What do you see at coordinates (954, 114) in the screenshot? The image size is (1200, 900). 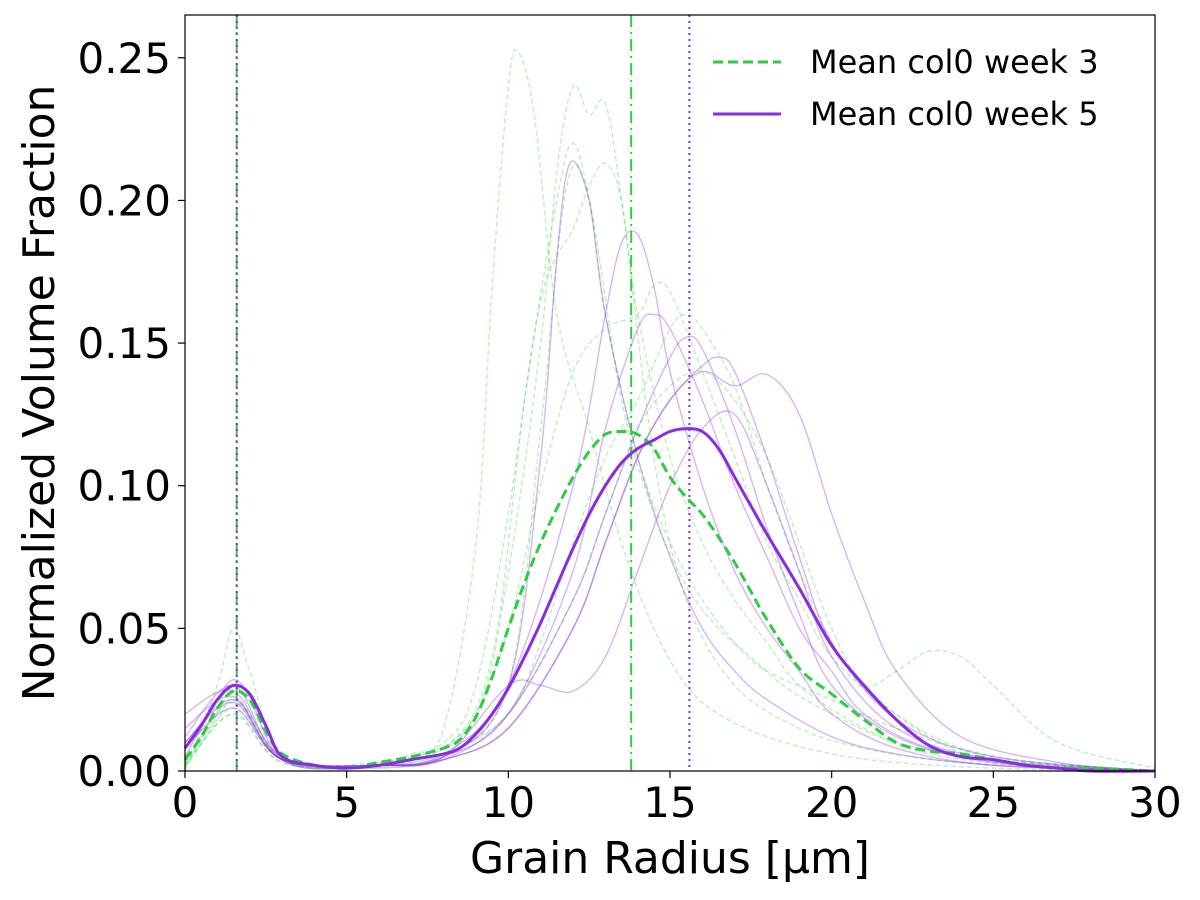 I see `legend-label-week5: Mean col0 week 5` at bounding box center [954, 114].